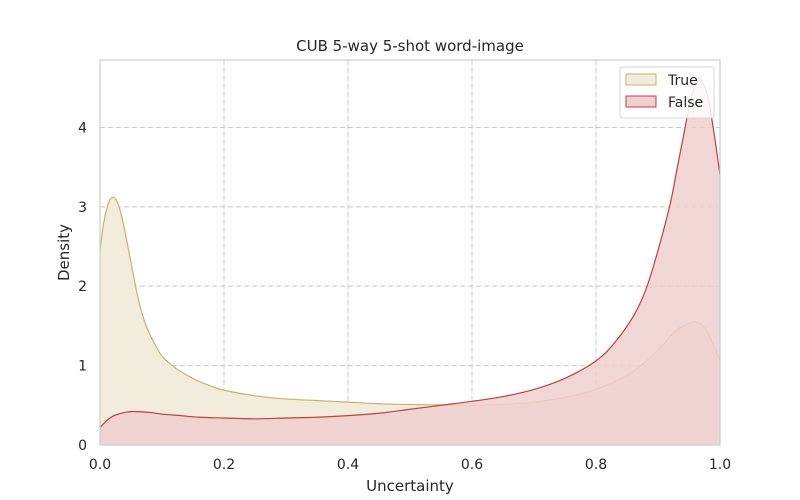 Image resolution: width=800 pixels, height=500 pixels. Describe the element at coordinates (82, 128) in the screenshot. I see `y-tick-label: 4` at that location.